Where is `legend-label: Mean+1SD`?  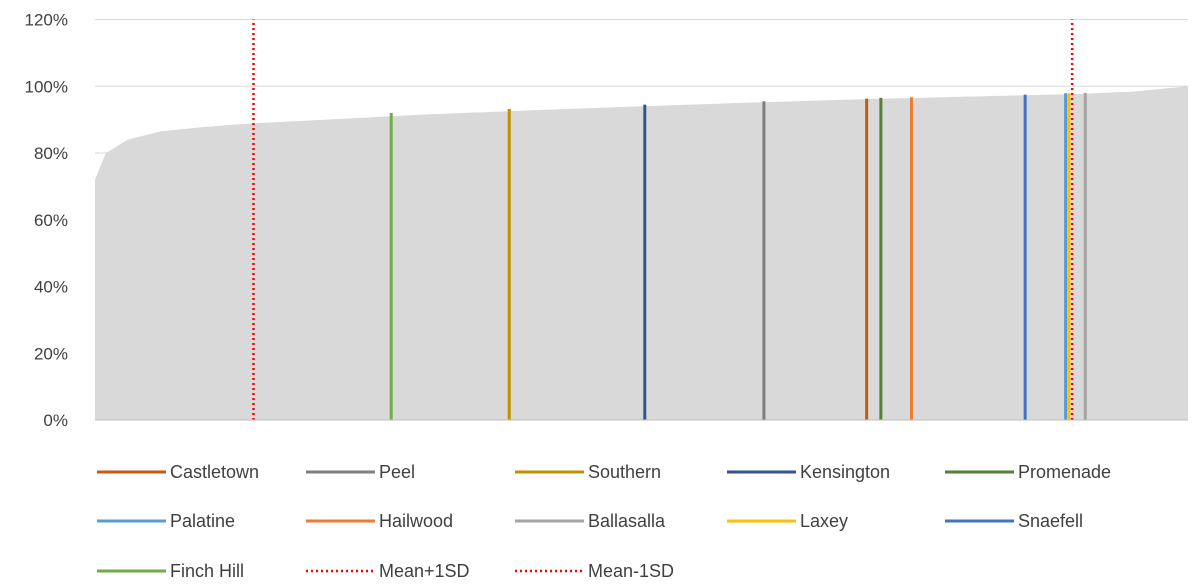
legend-label: Mean+1SD is located at coordinates (424, 571).